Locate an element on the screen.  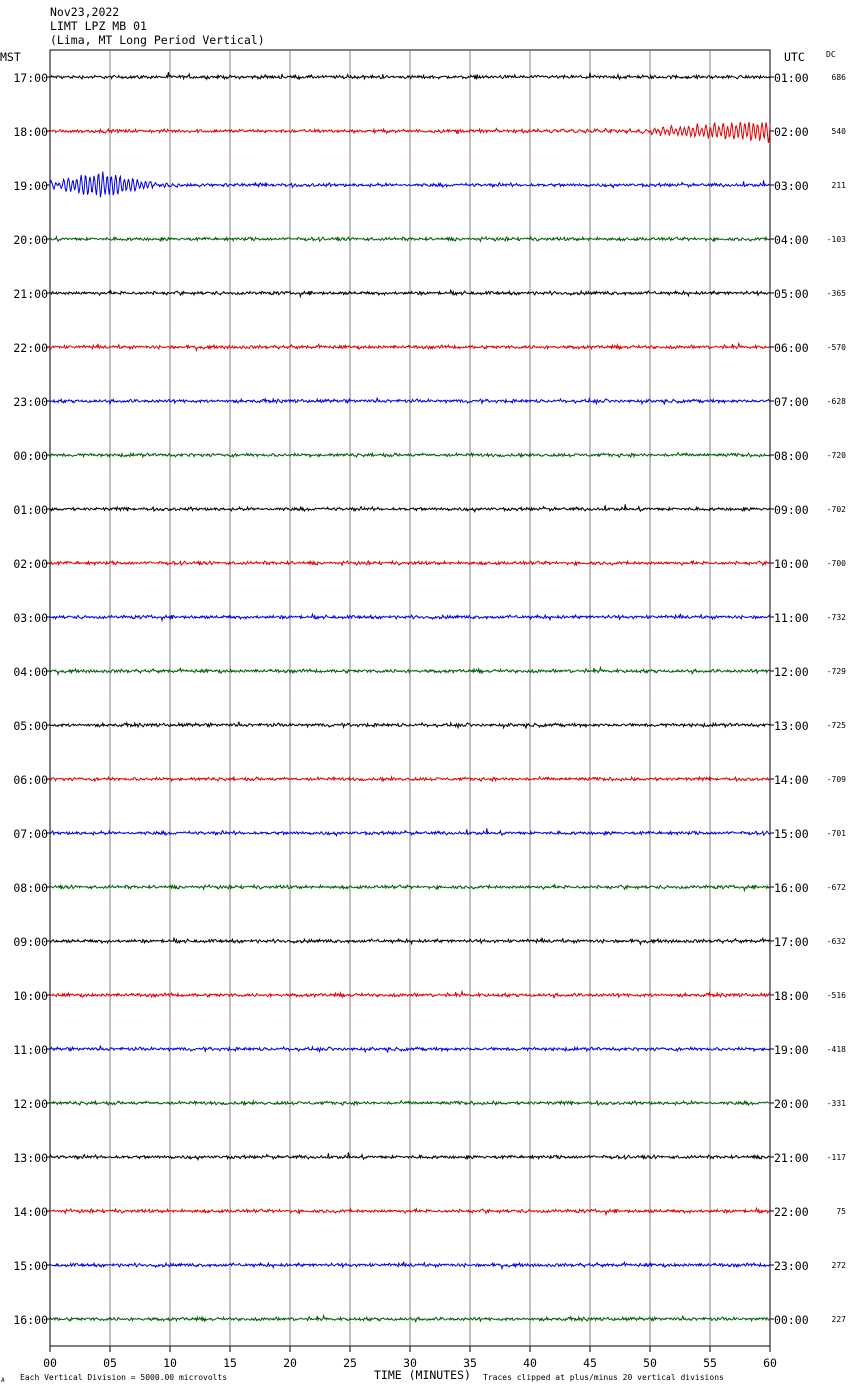
dc-offset-value: -365 is located at coordinates (836, 293).